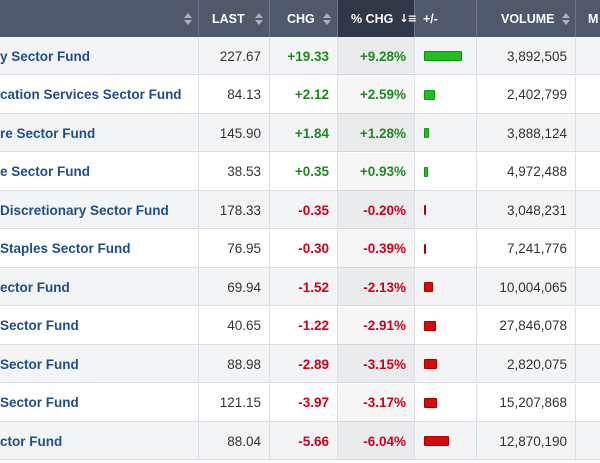 The image size is (600, 463). I want to click on last-price: 227.67, so click(240, 56).